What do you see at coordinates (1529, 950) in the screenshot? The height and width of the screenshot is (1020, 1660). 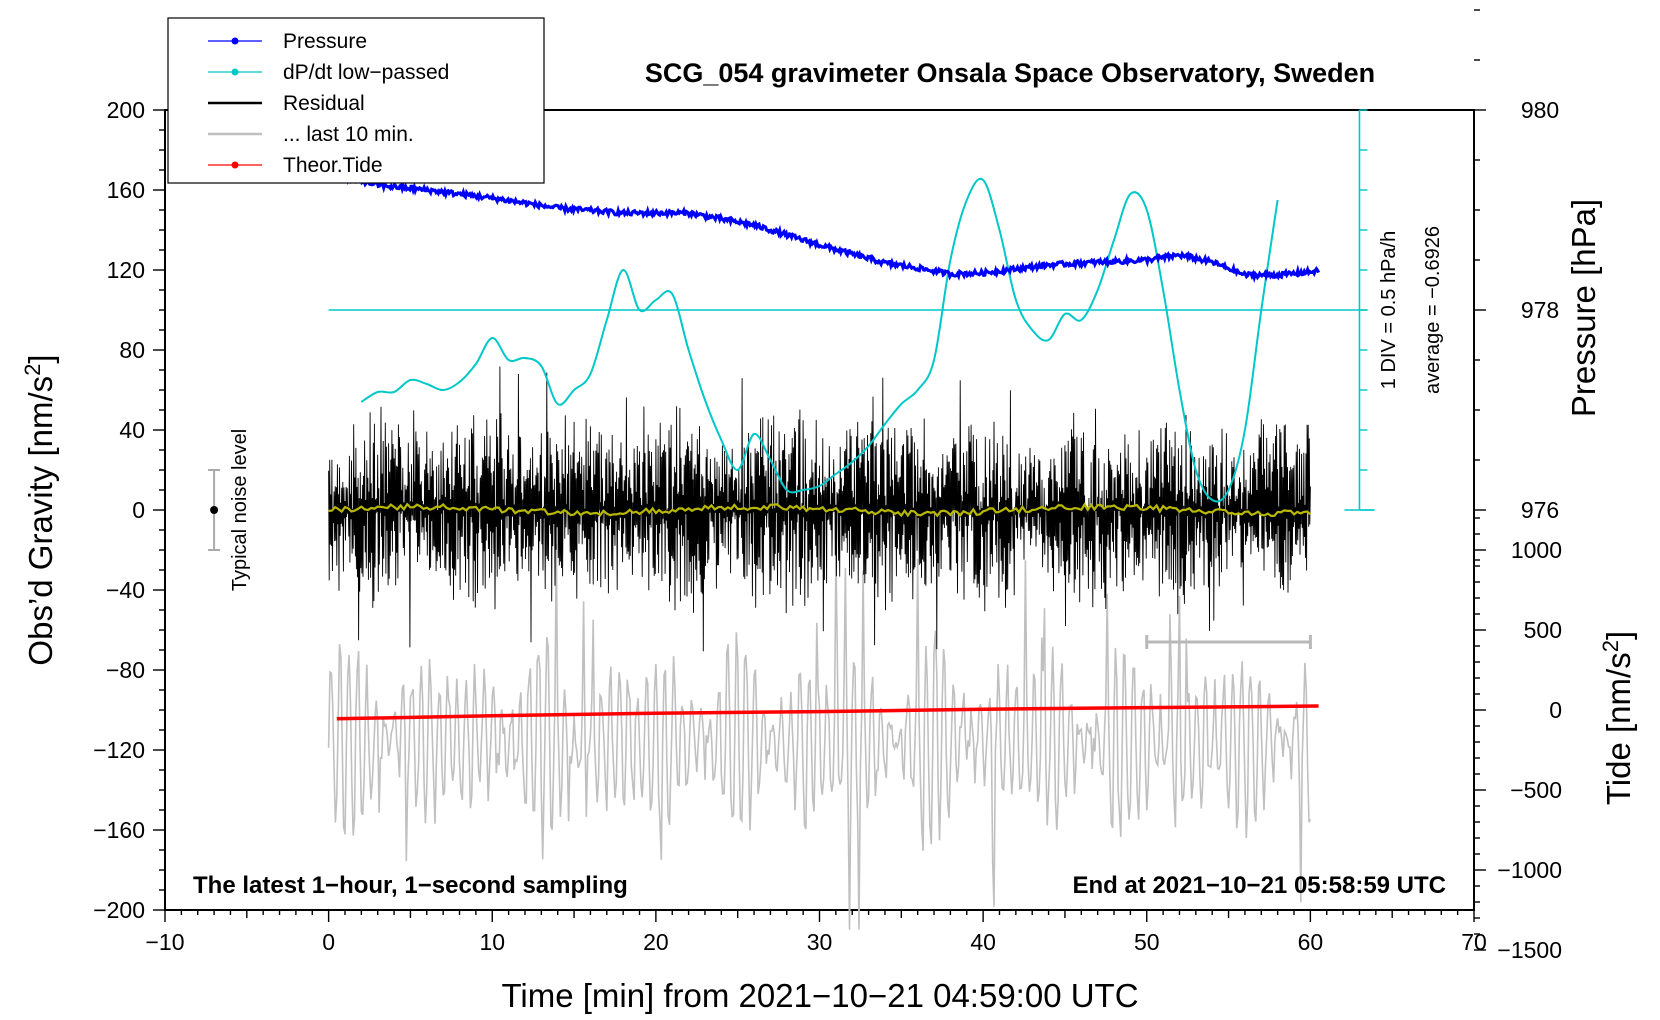 I see `tide-tick-label: −1500` at bounding box center [1529, 950].